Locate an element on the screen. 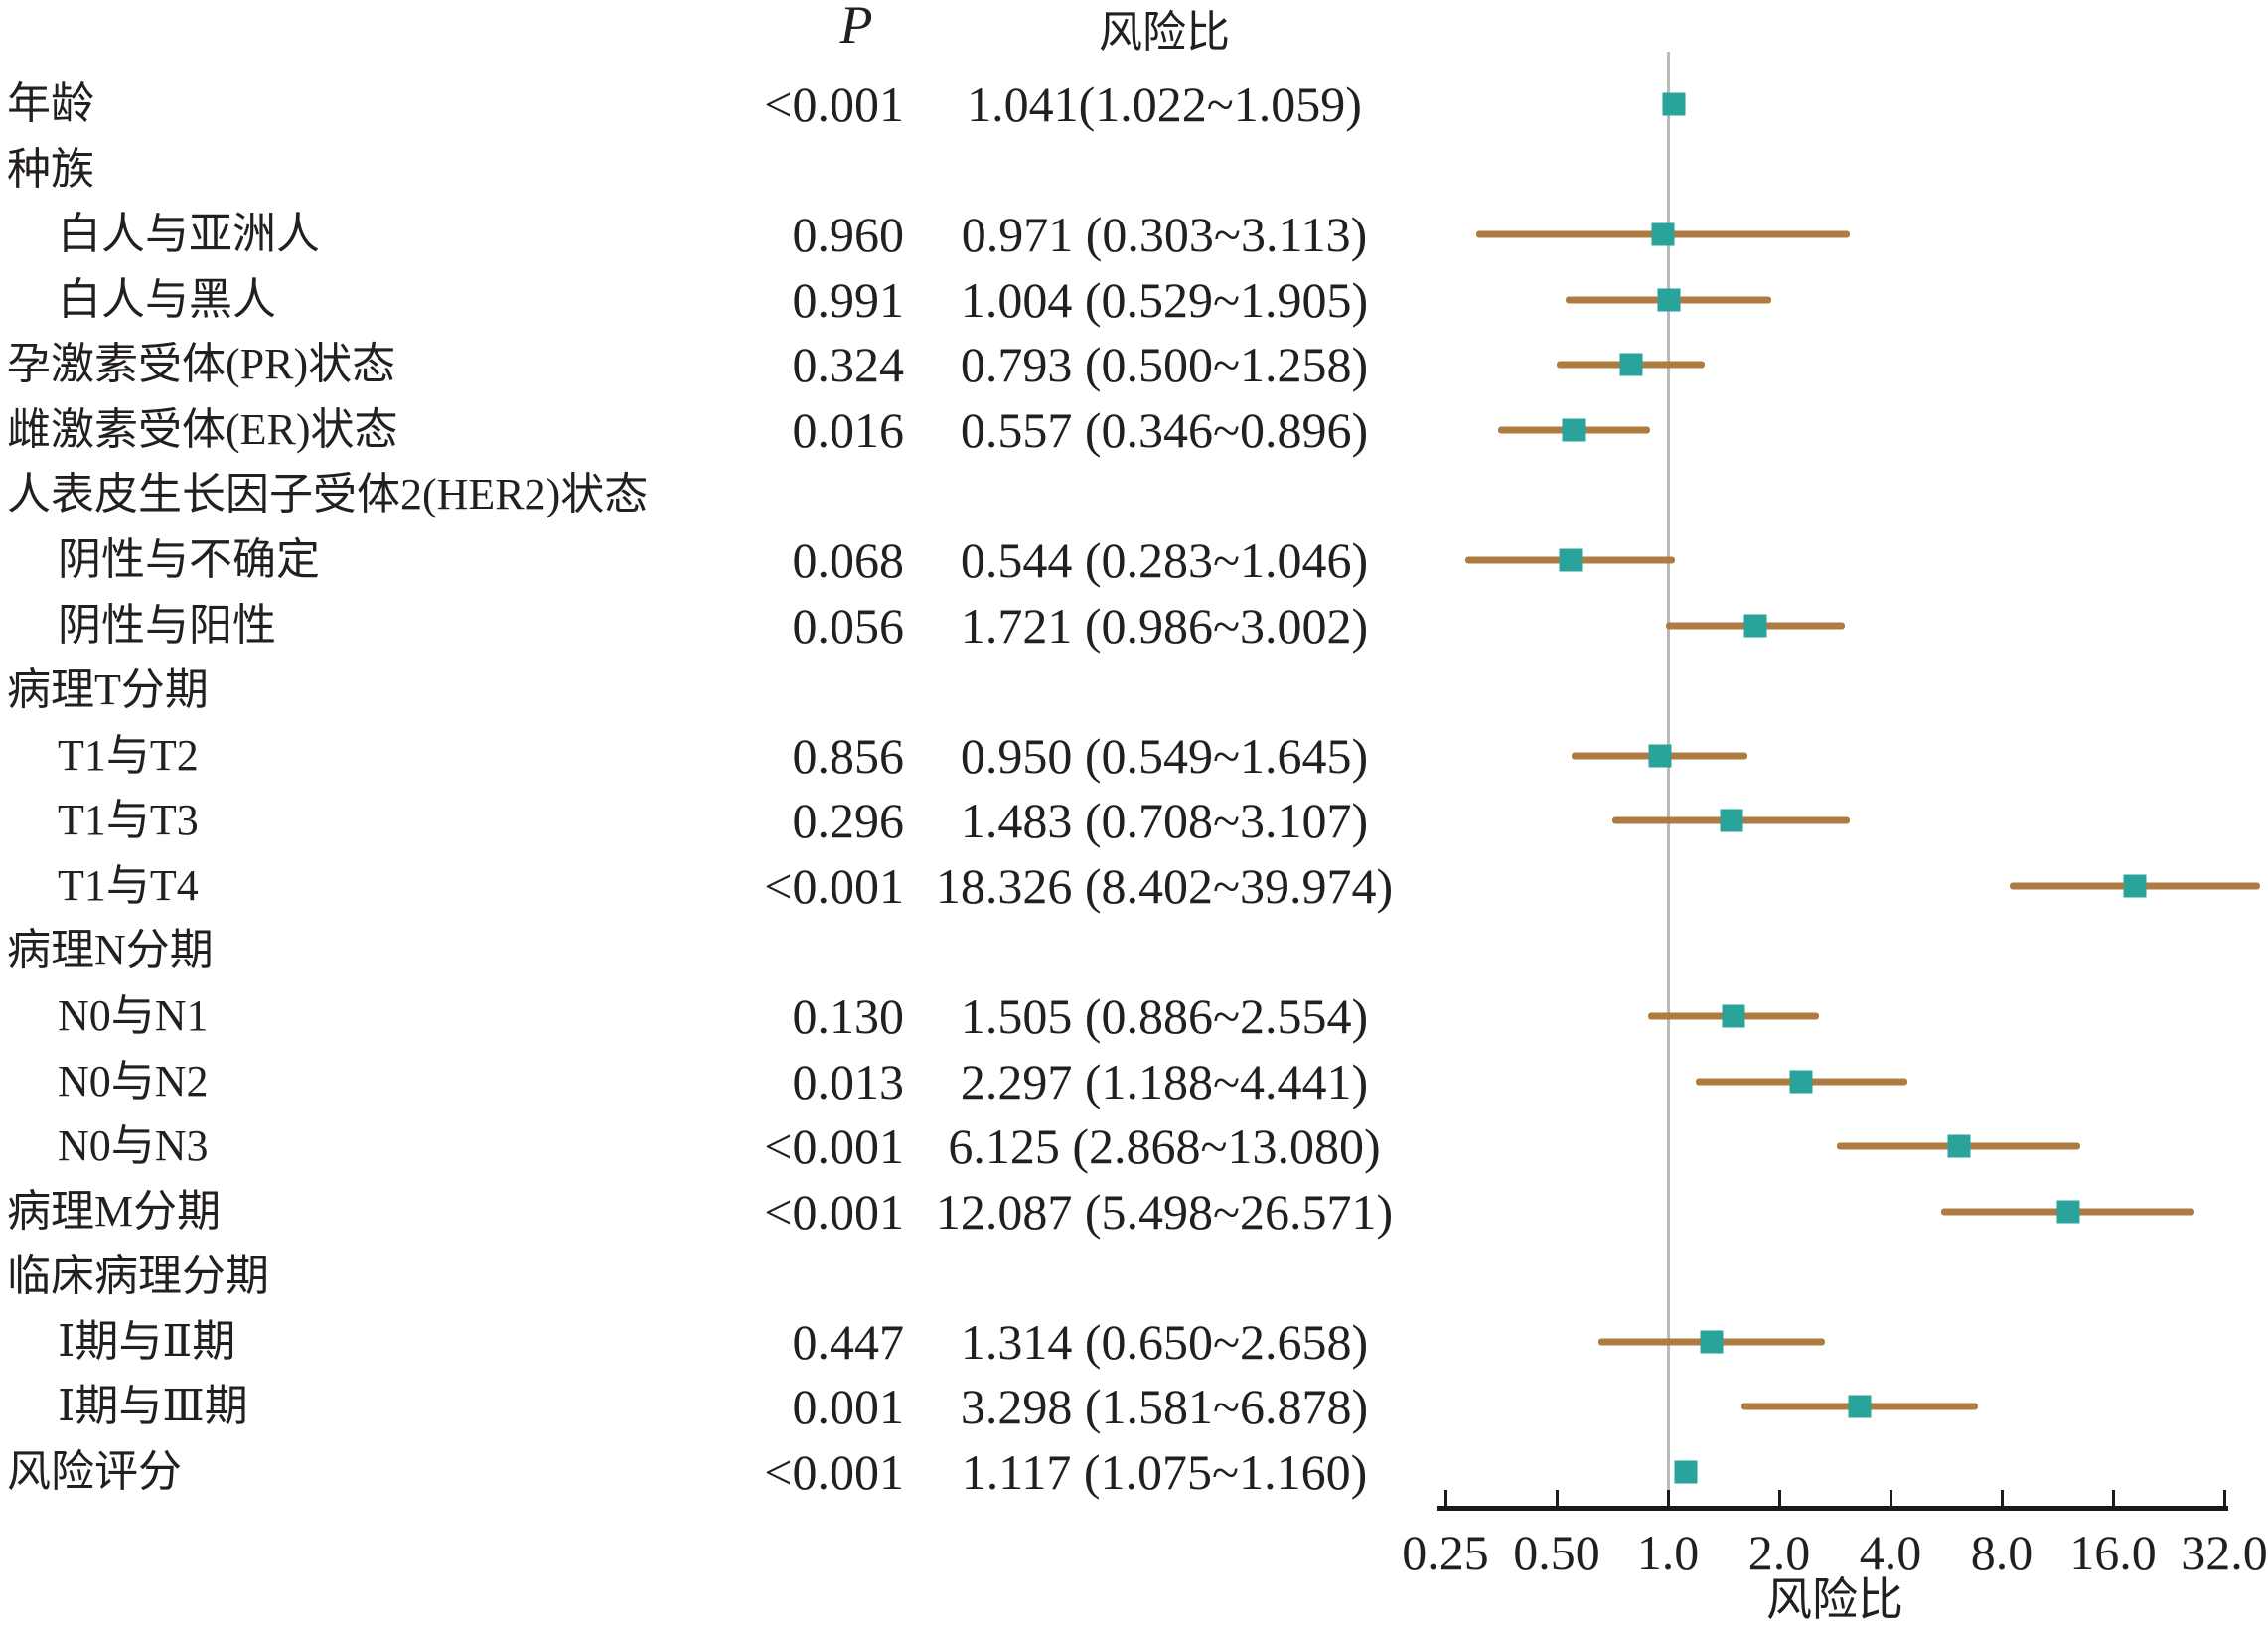 The width and height of the screenshot is (2268, 1626). row-group-label: 临床病理分期 is located at coordinates (138, 1276).